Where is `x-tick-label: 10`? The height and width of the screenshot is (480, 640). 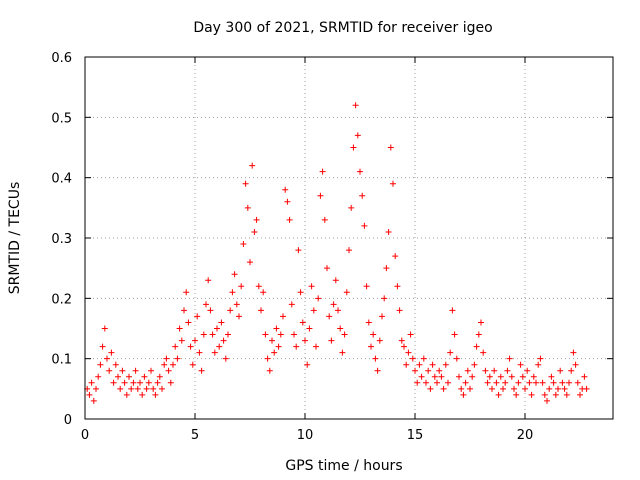 x-tick-label: 10 is located at coordinates (305, 435).